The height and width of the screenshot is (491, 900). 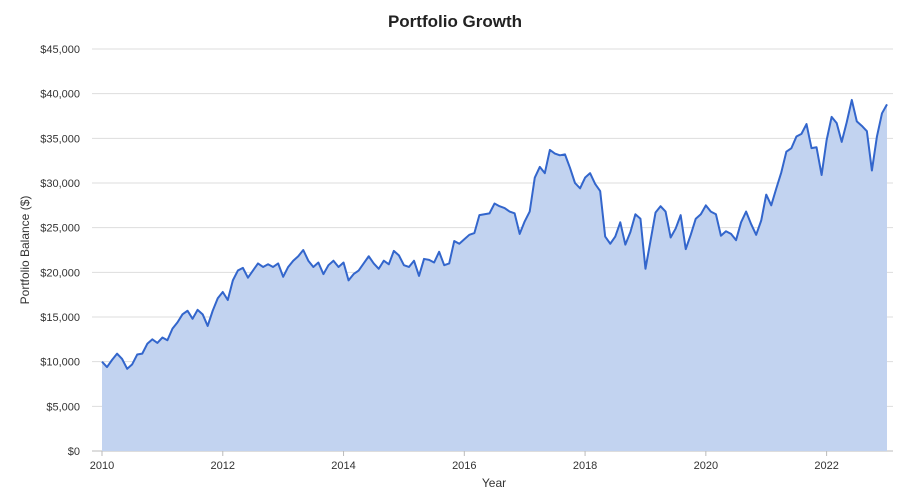 I want to click on x-tick-label: 2022, so click(x=826, y=466).